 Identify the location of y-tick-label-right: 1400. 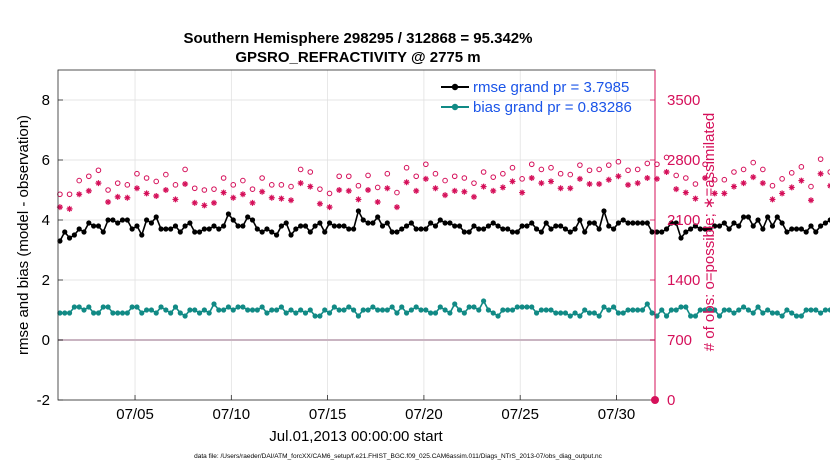
(683, 280).